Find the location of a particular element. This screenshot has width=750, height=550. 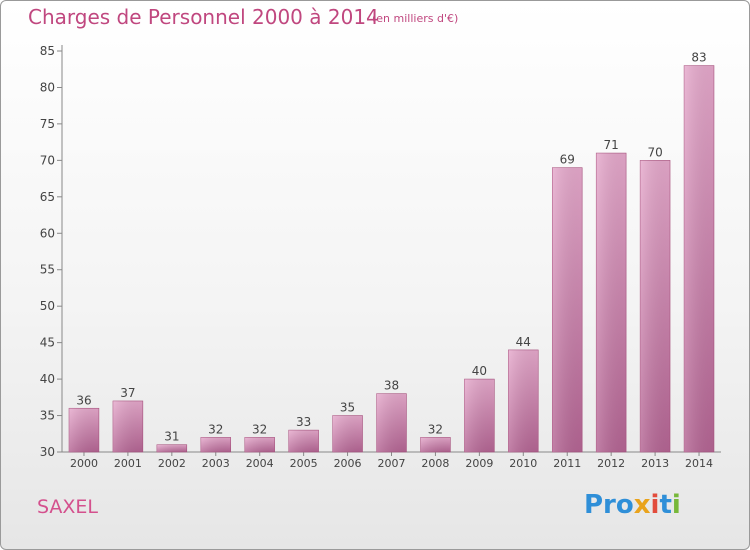

y-tick-label: 85 is located at coordinates (47, 51).